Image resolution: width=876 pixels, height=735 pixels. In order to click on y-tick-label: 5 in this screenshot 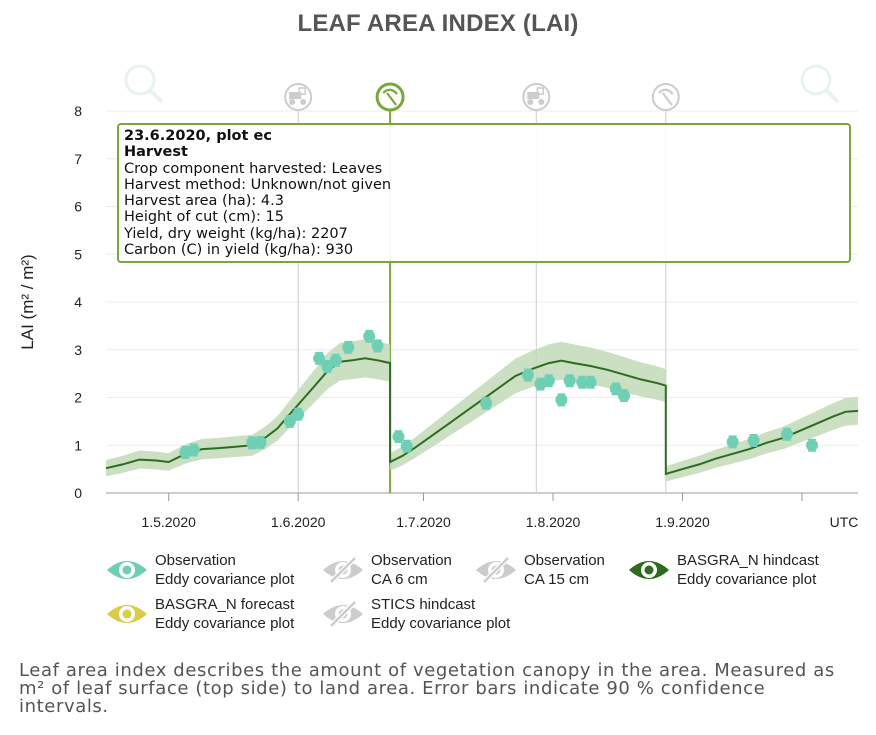, I will do `click(78, 254)`.